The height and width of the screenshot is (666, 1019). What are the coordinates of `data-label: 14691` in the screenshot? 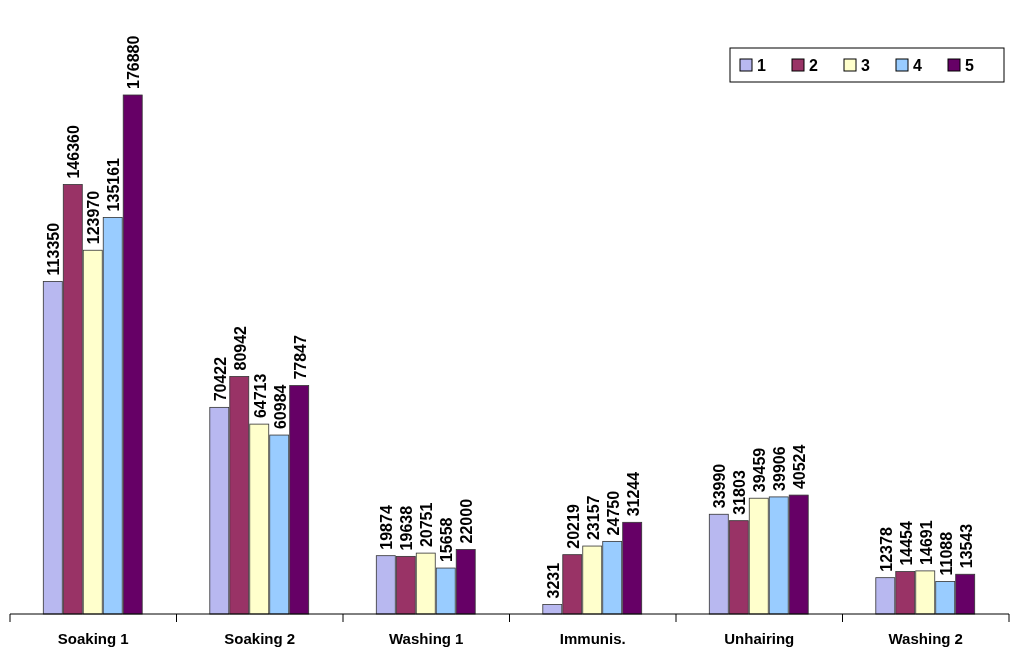 It's located at (926, 542).